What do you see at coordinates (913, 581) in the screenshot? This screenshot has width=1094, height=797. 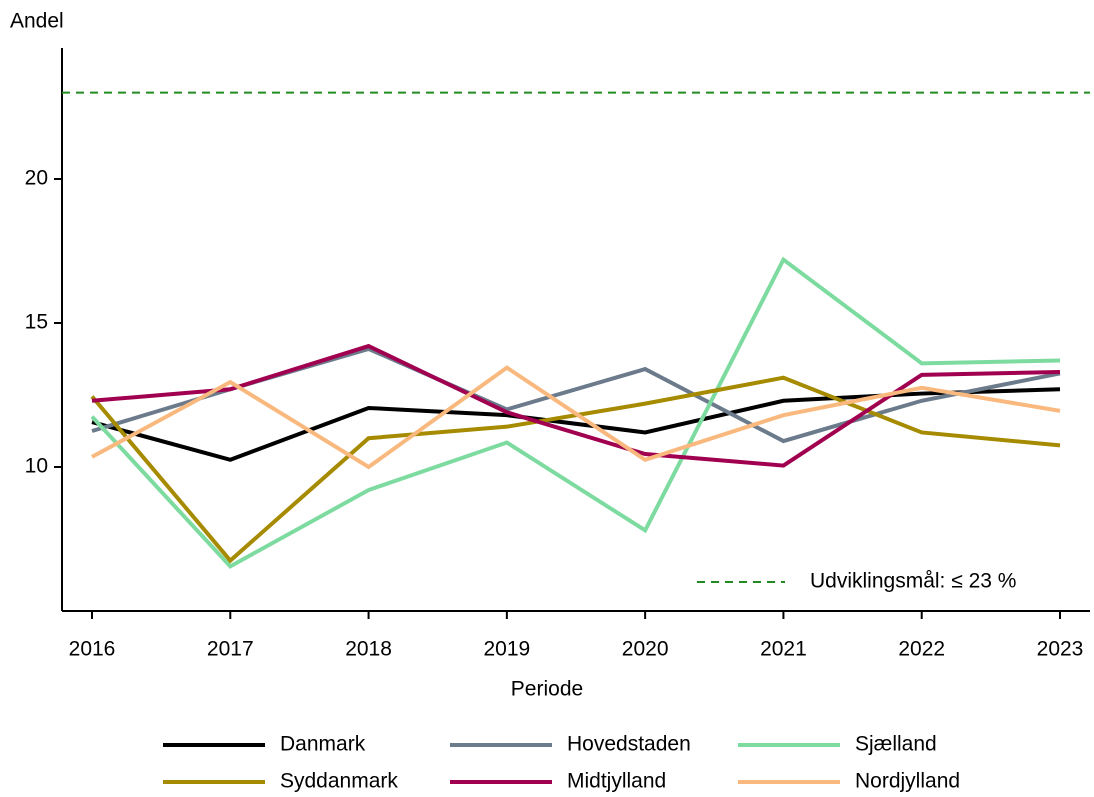 I see `reference-legend-label: Udviklingsmål: ≤ 23 %` at bounding box center [913, 581].